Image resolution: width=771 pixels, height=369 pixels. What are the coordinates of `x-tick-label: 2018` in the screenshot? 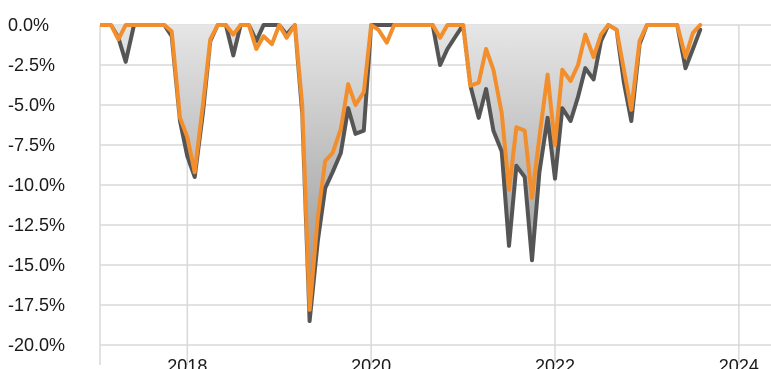 It's located at (187, 362).